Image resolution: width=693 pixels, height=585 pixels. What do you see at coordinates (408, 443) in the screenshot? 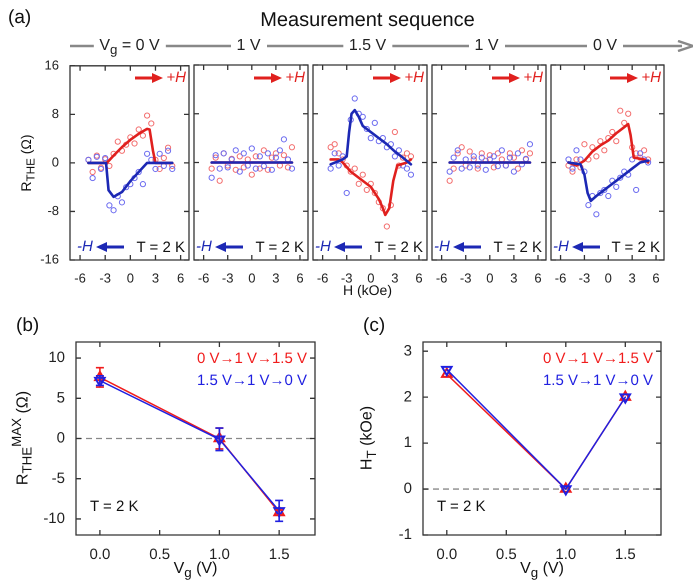
I see `y-tick-label: 1` at bounding box center [408, 443].